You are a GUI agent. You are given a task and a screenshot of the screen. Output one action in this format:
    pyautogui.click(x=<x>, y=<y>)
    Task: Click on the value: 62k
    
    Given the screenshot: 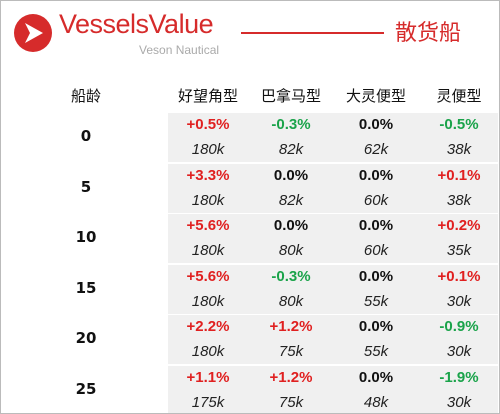 What is the action you would take?
    pyautogui.click(x=376, y=149)
    